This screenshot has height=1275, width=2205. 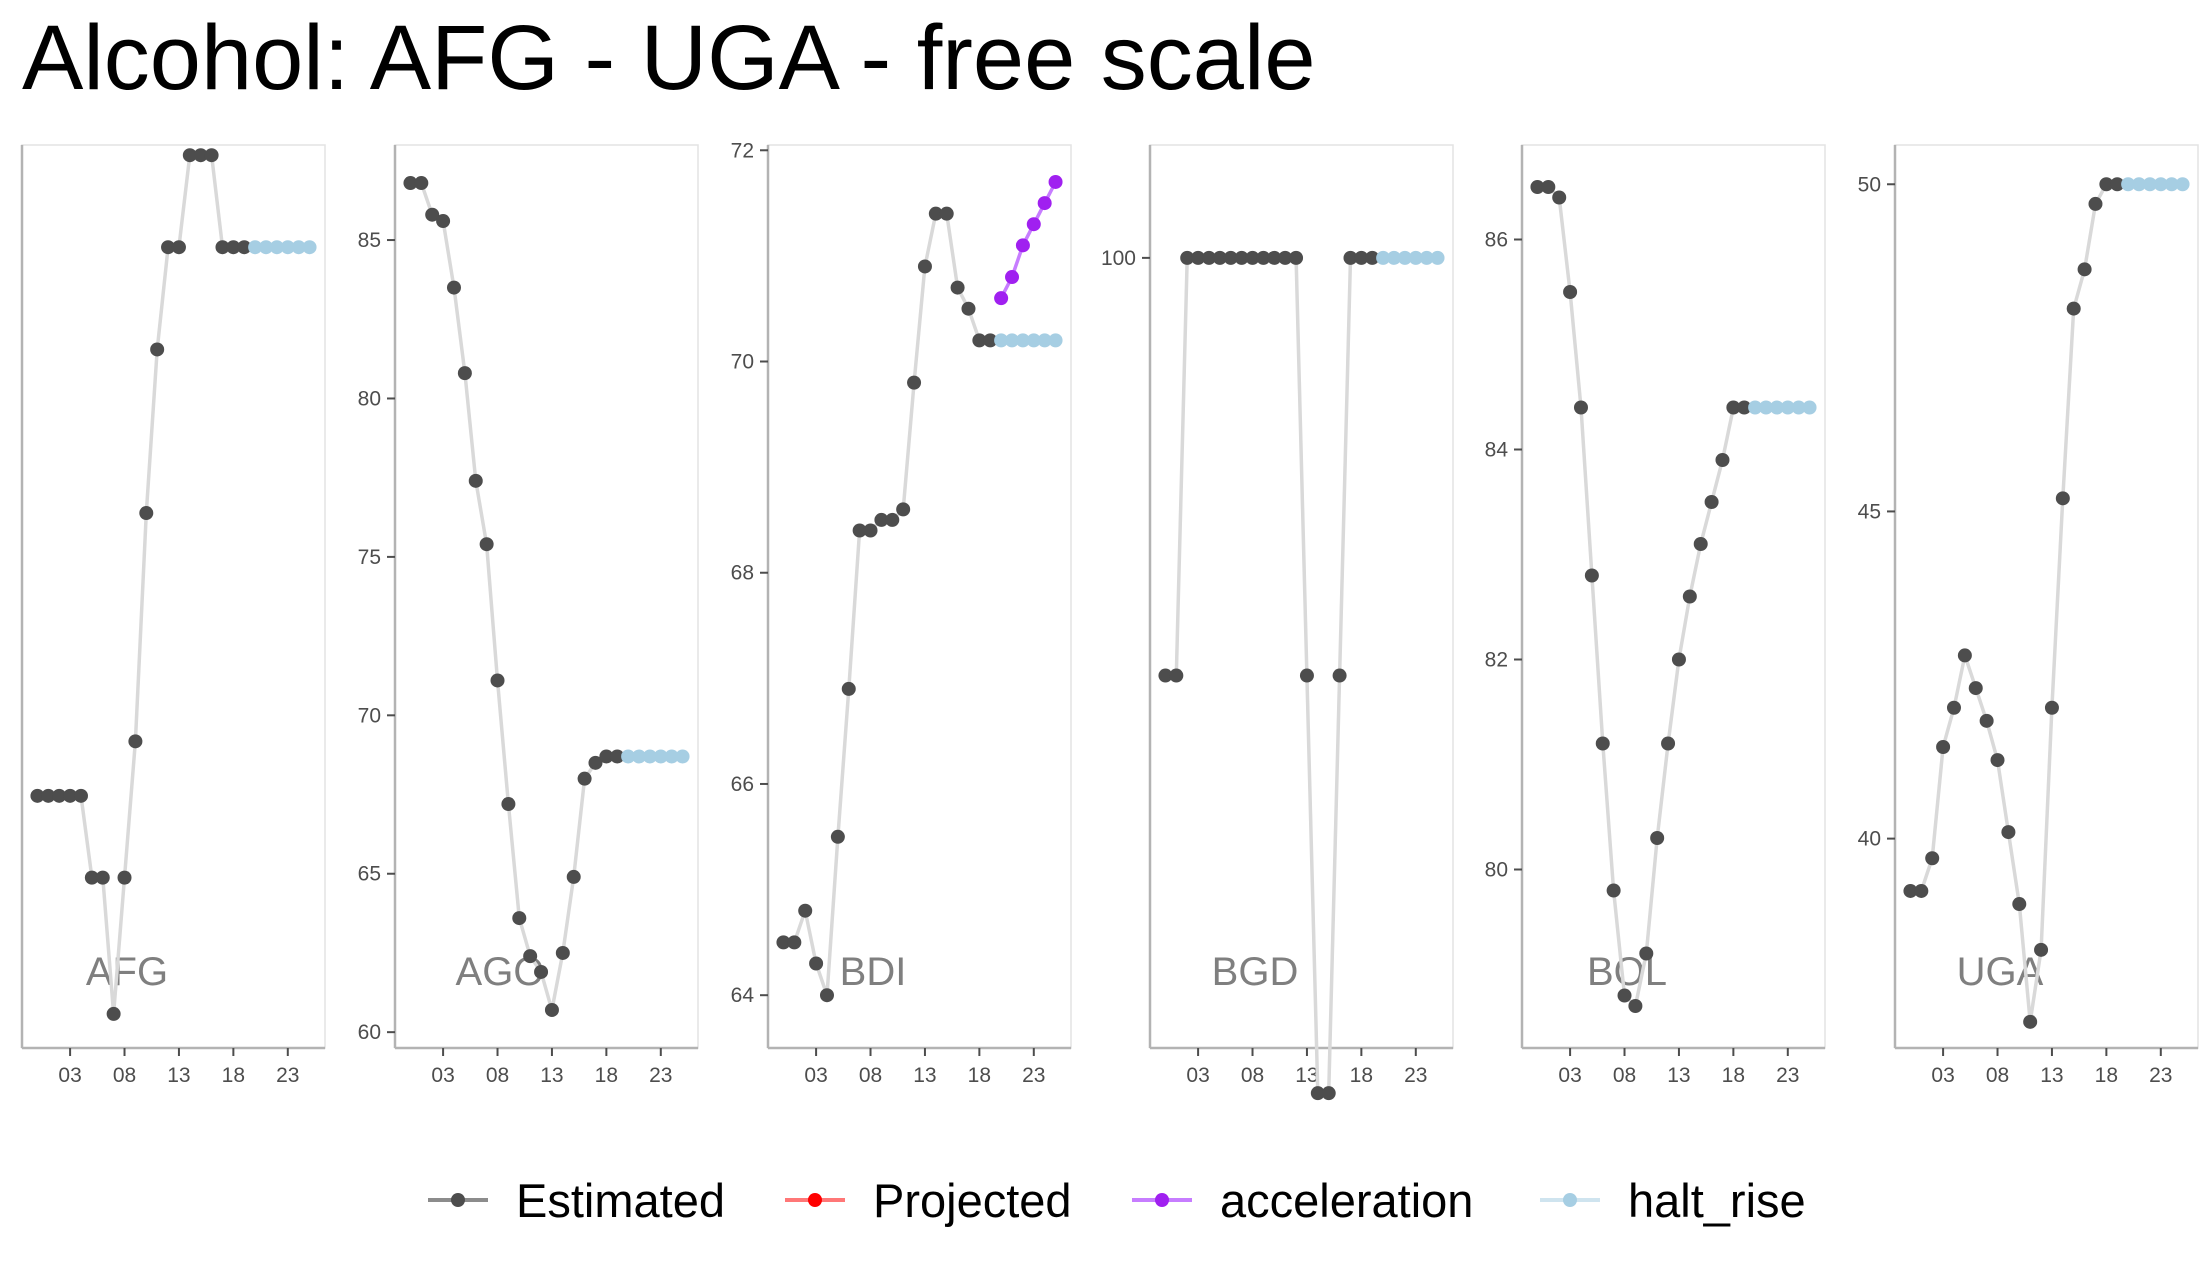 I want to click on panel-afg: 03 08 13 18 23 AFG, so click(x=173, y=615).